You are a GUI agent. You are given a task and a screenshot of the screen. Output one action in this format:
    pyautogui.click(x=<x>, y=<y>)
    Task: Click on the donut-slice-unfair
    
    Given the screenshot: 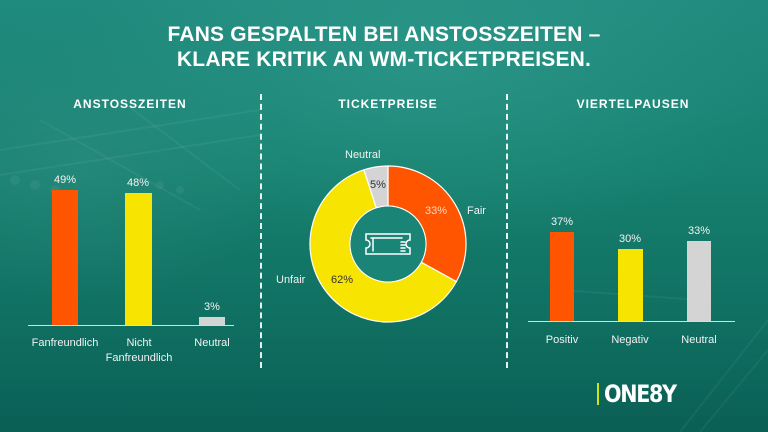 What is the action you would take?
    pyautogui.click(x=383, y=246)
    